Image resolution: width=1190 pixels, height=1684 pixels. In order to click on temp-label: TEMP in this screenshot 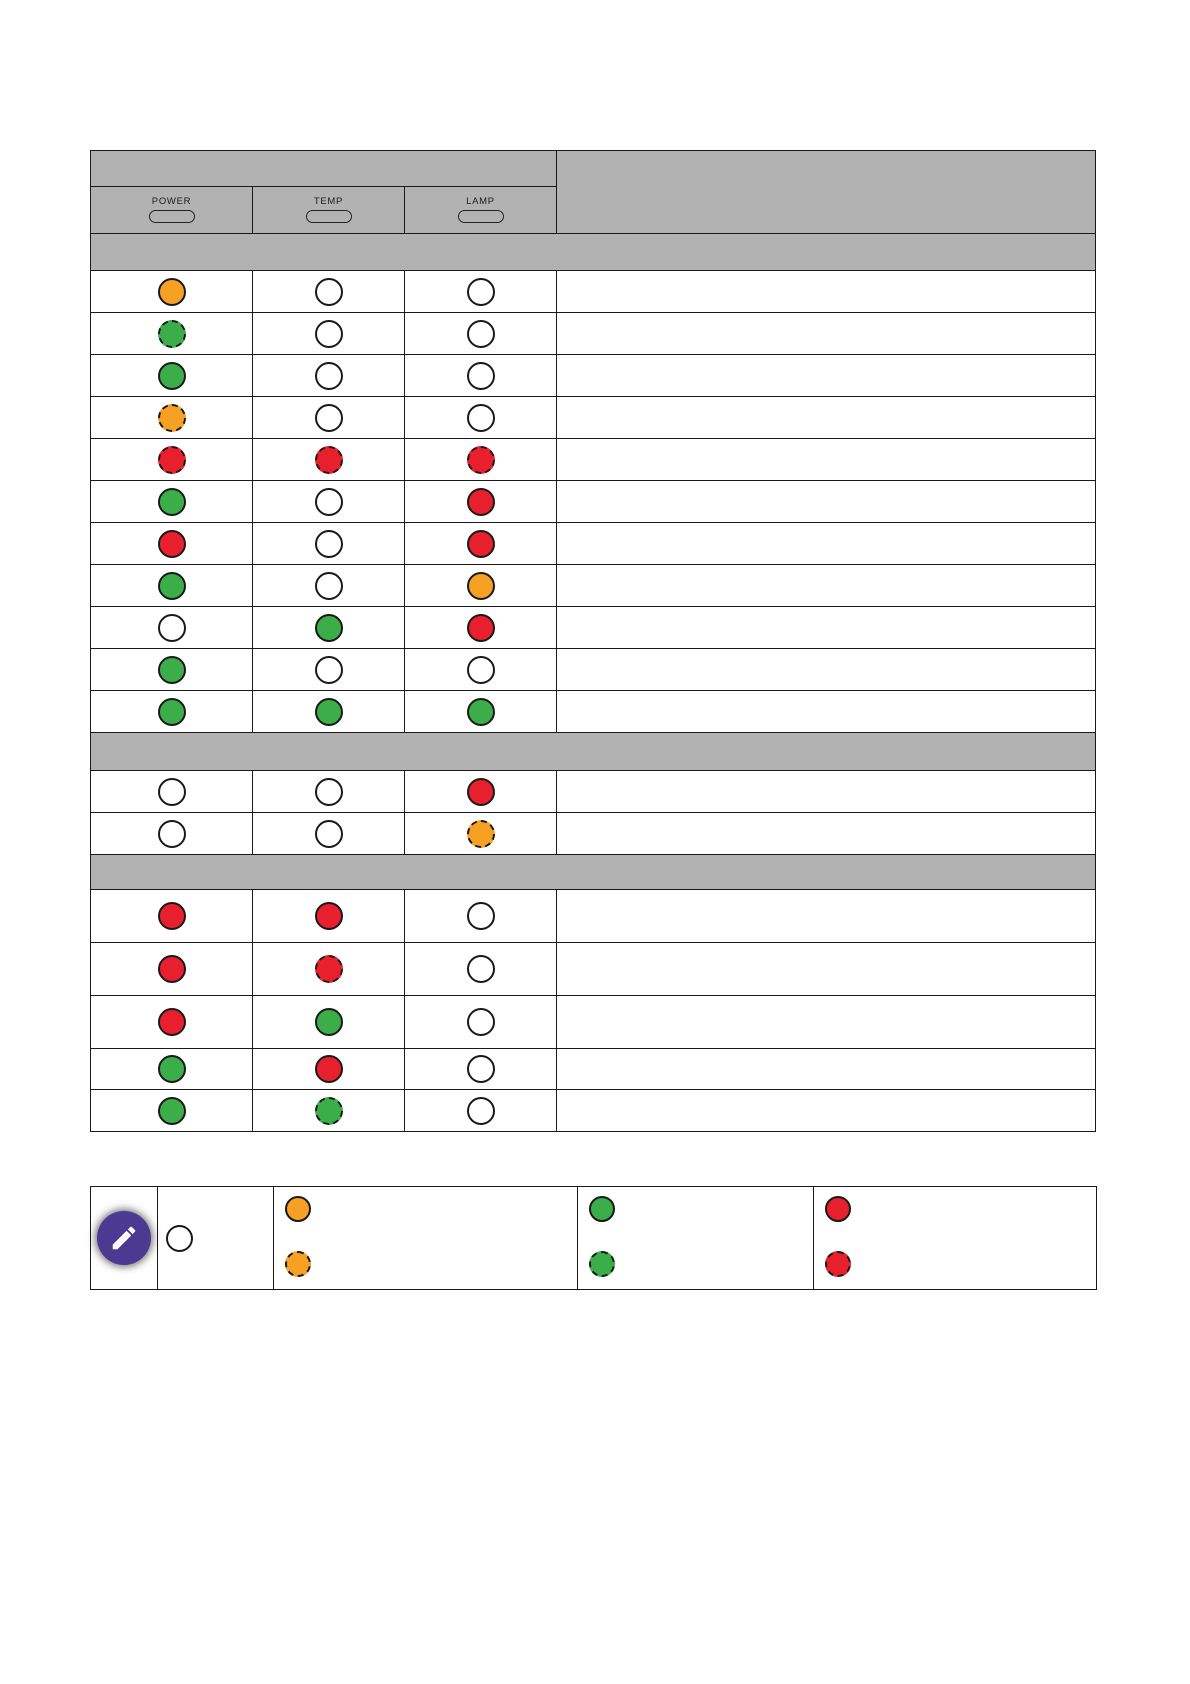, I will do `click(328, 202)`.